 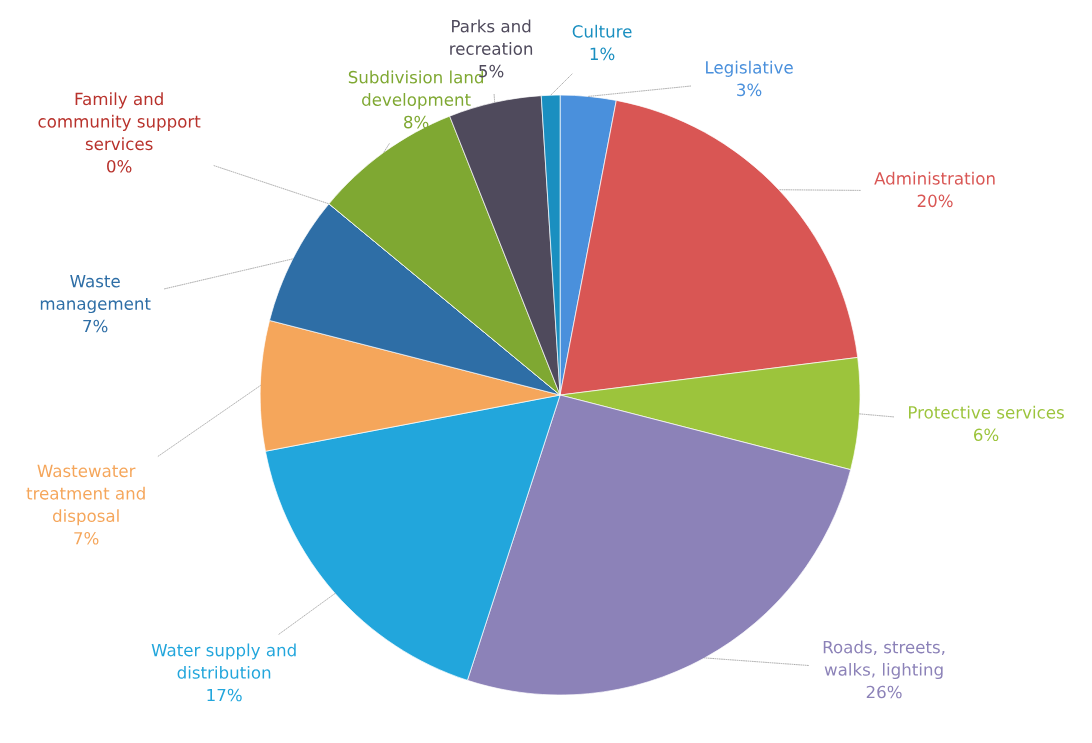 What do you see at coordinates (416, 122) in the screenshot?
I see `data-label: 8%` at bounding box center [416, 122].